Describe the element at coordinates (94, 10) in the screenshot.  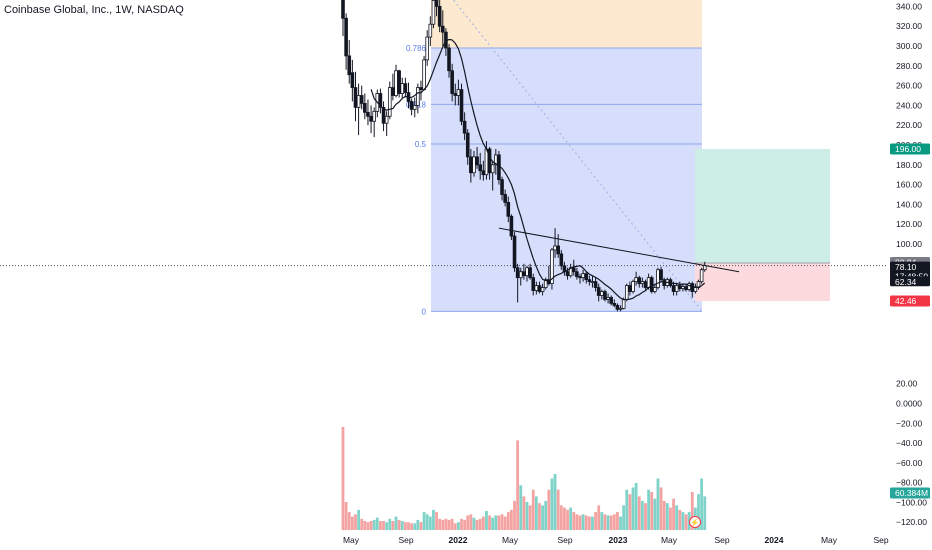
I see `chart-title: Coinbase Global, Inc., 1W, NASDAQ` at that location.